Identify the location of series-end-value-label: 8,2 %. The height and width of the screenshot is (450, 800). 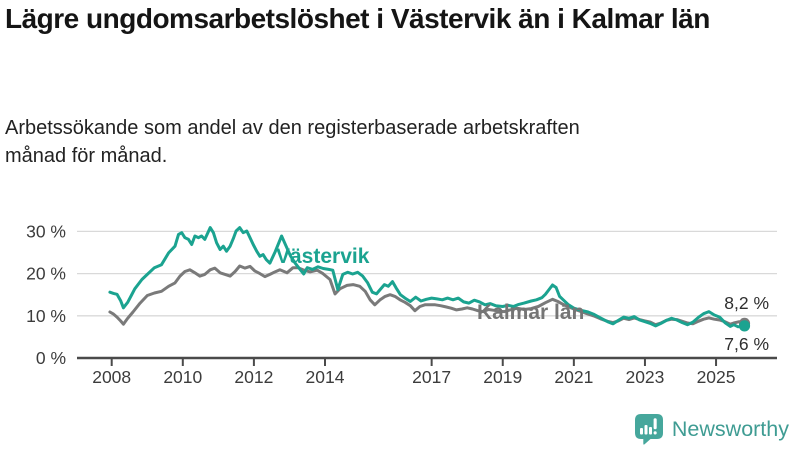
(746, 303).